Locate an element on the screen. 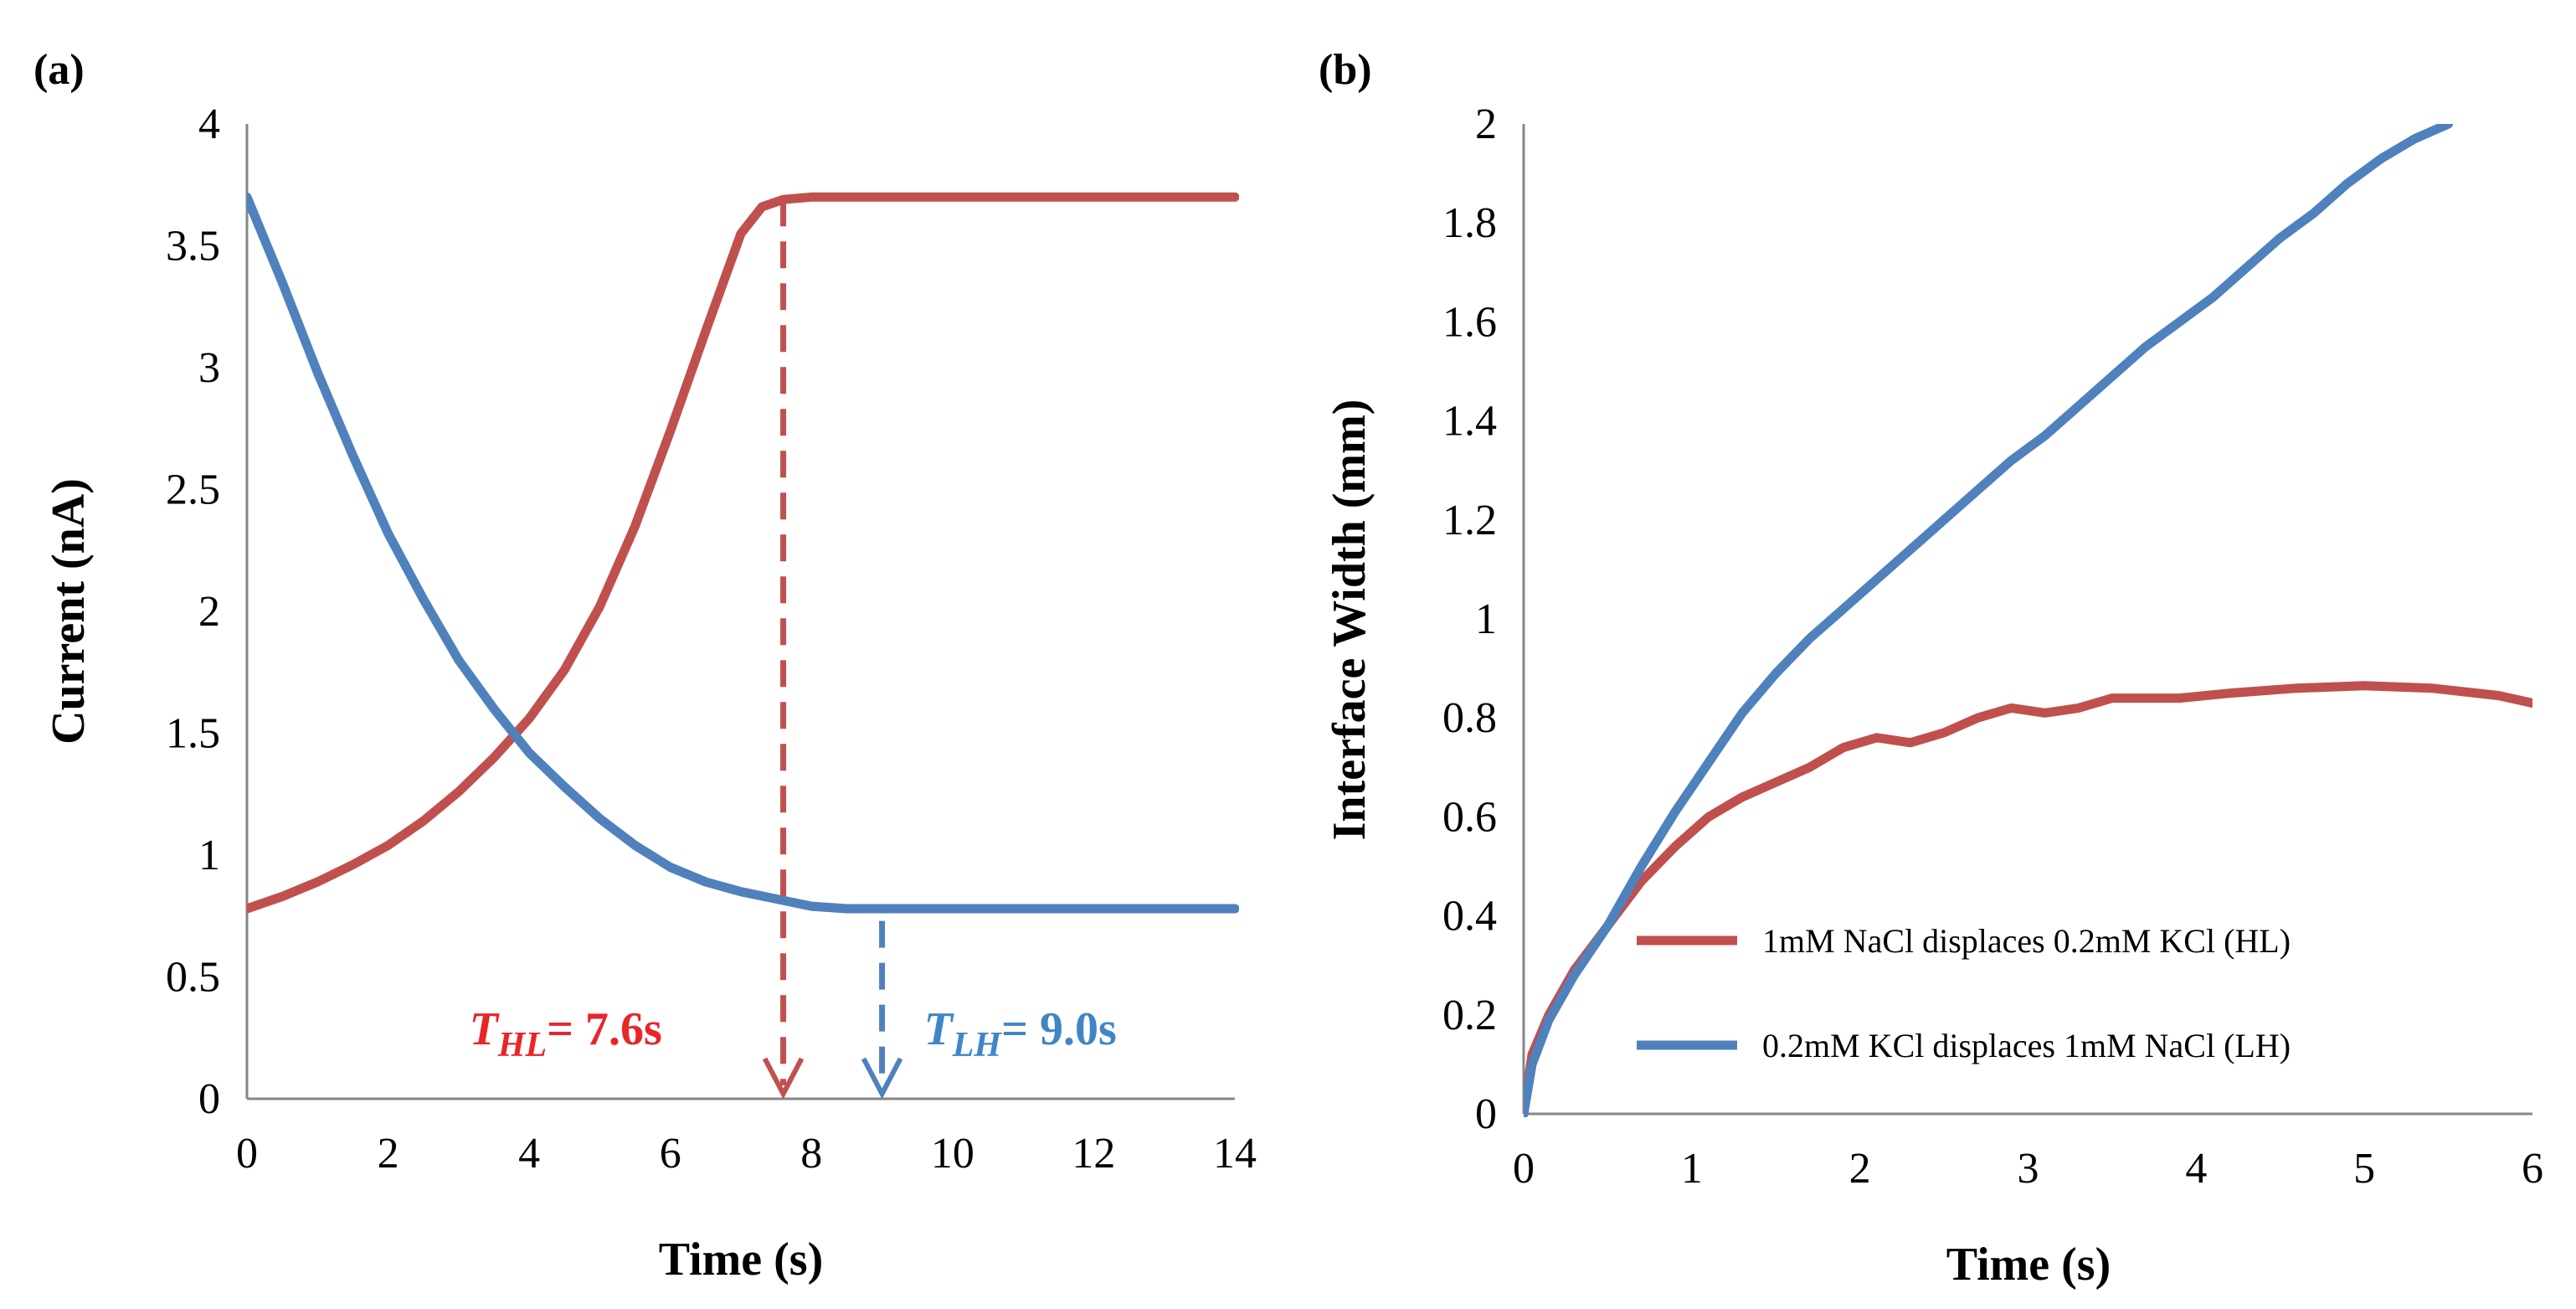  annotation-label-lh: TLH= 9.0s is located at coordinates (1020, 1034).